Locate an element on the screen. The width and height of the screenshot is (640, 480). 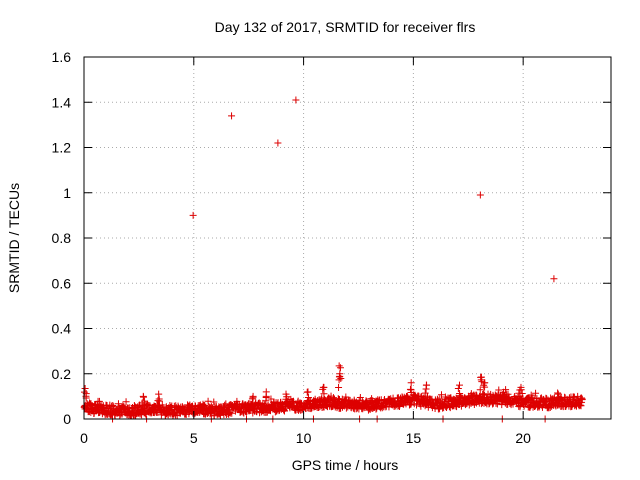
x-tick-label: 0 is located at coordinates (84, 438).